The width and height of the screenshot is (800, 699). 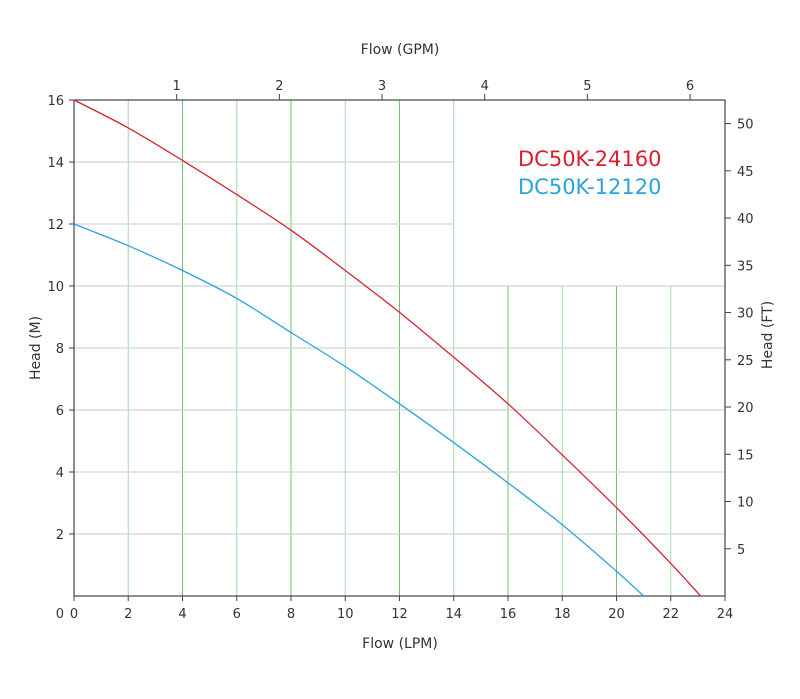 What do you see at coordinates (55, 225) in the screenshot?
I see `y-tick-label: 12` at bounding box center [55, 225].